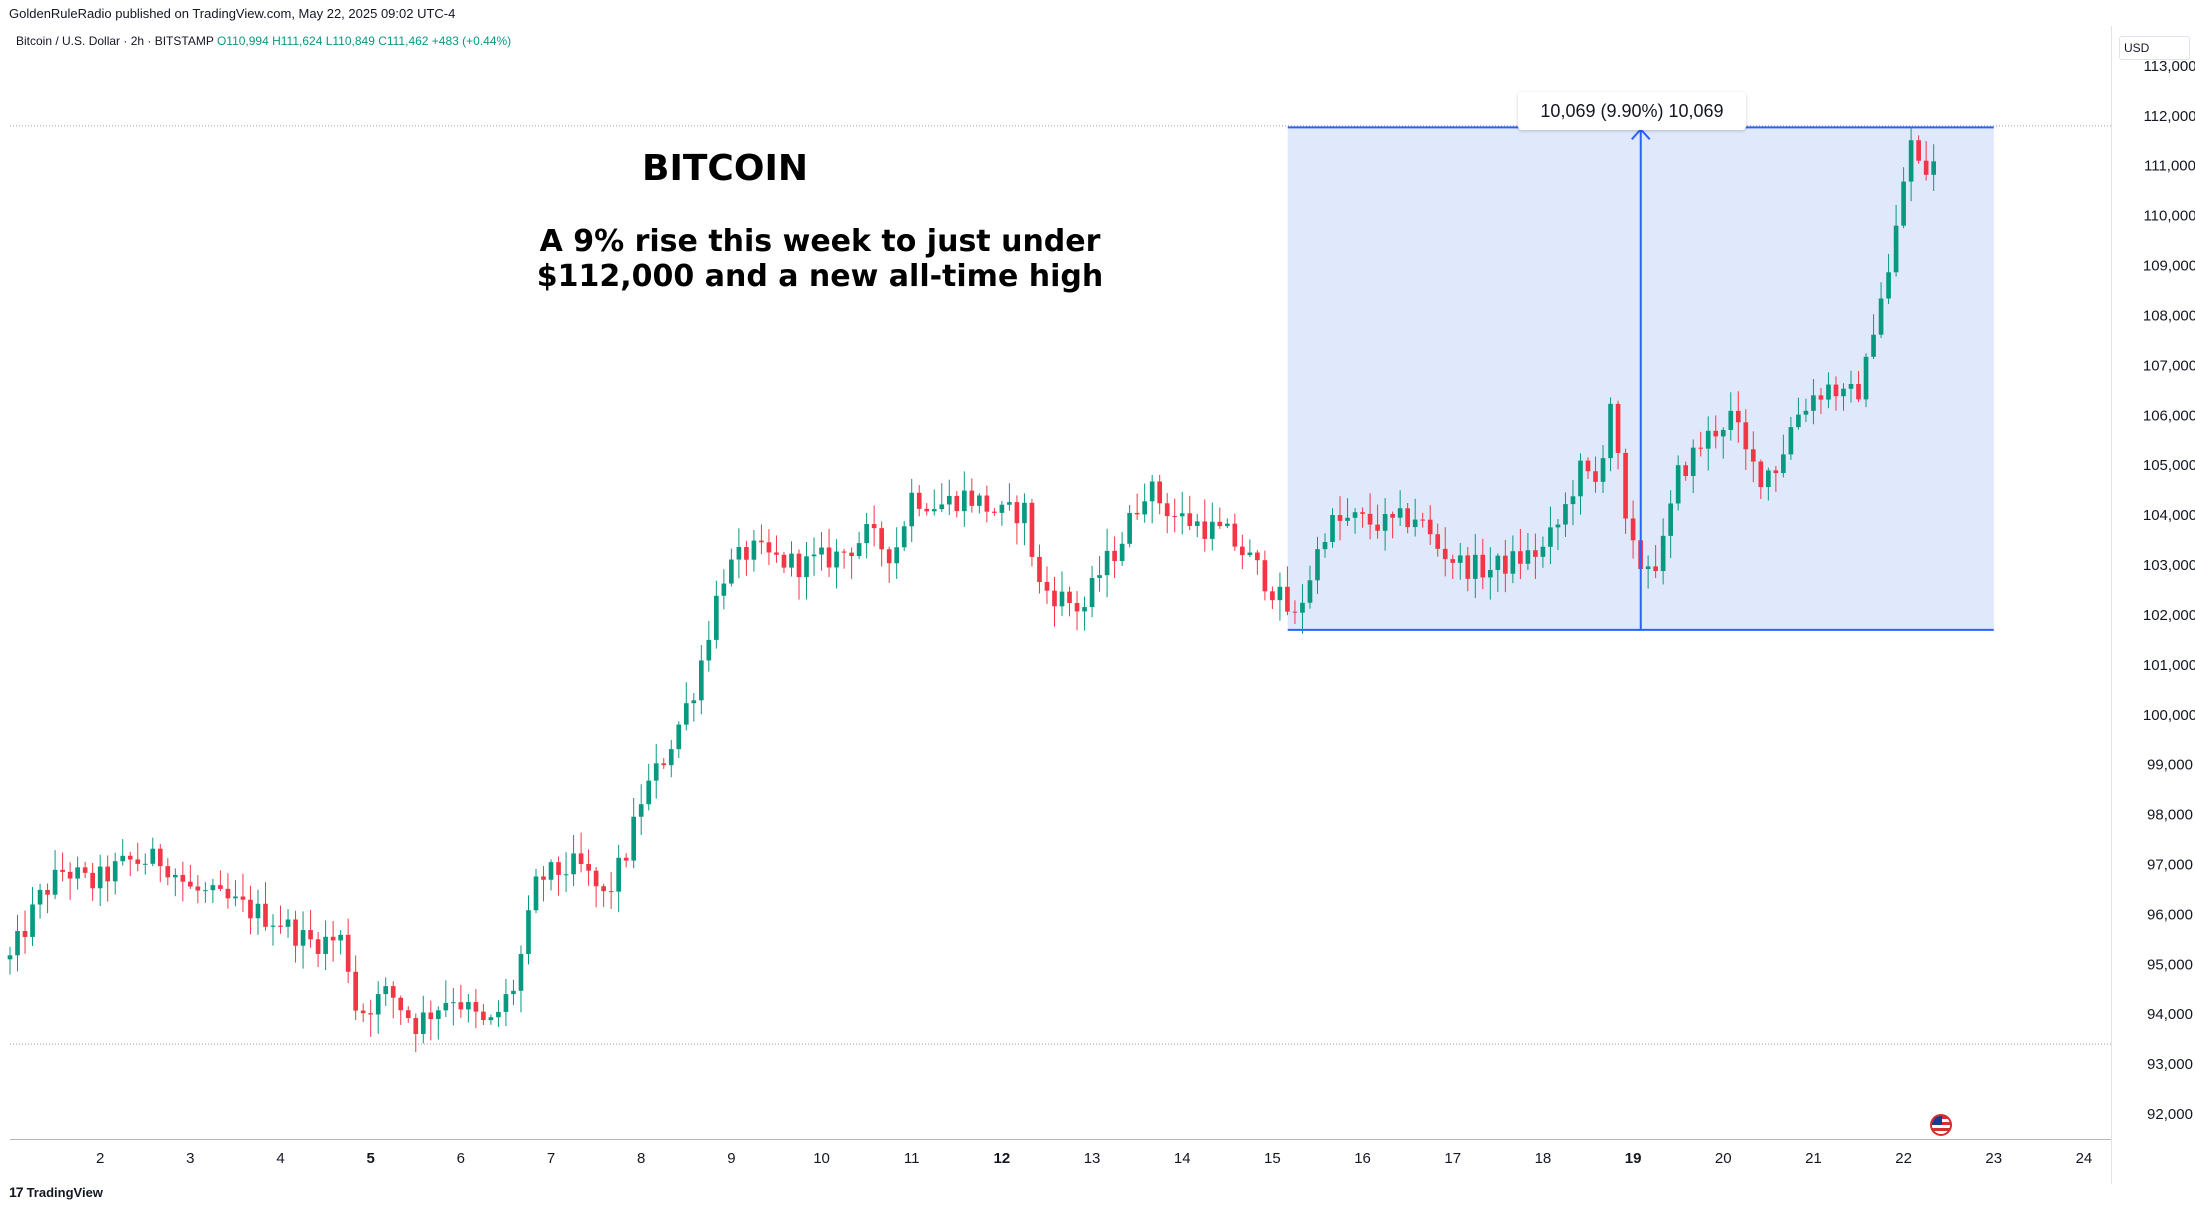 The height and width of the screenshot is (1209, 2195). Describe the element at coordinates (56, 1192) in the screenshot. I see `footer-brand: 17 TradingView` at that location.